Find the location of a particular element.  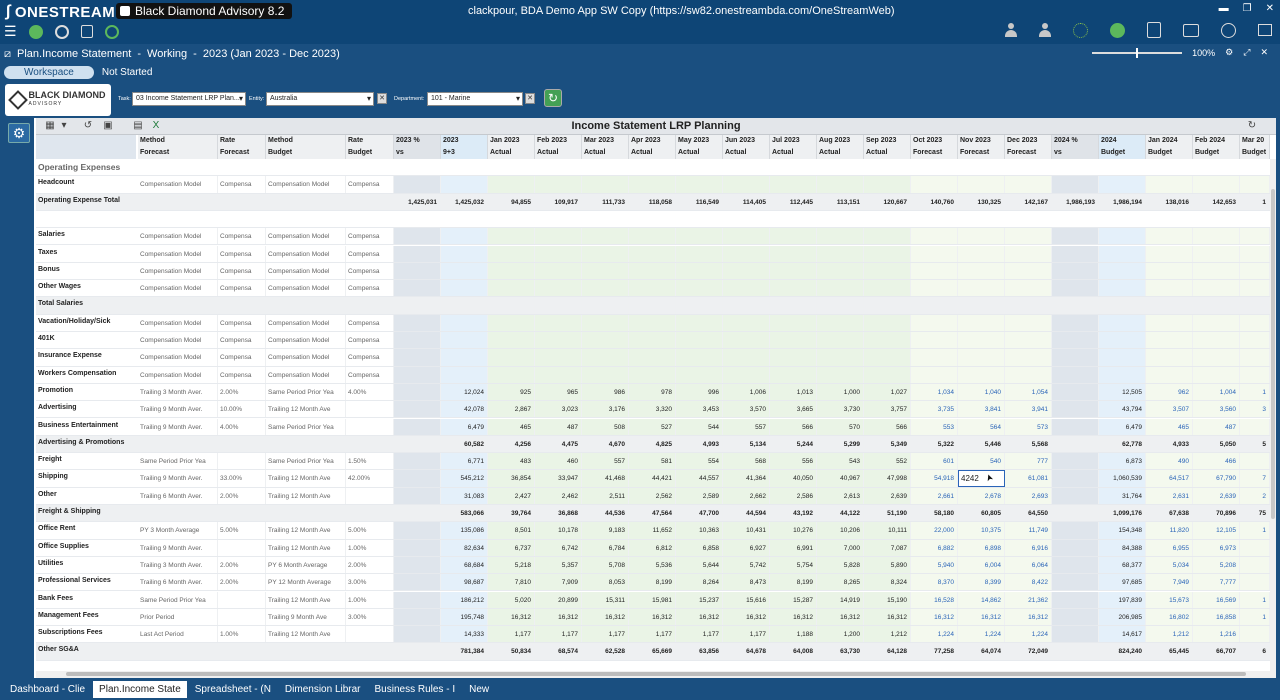

excel-icon: X is located at coordinates (156, 125).